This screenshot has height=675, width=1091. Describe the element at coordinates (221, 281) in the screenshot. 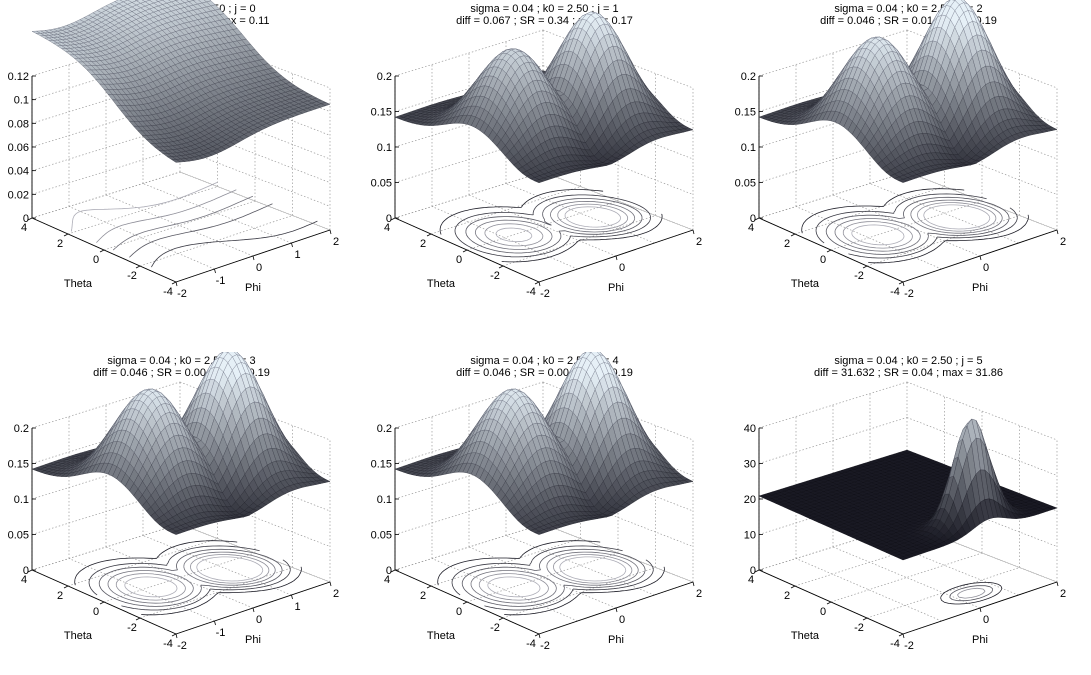

I see `phi-tick-label: -1` at that location.